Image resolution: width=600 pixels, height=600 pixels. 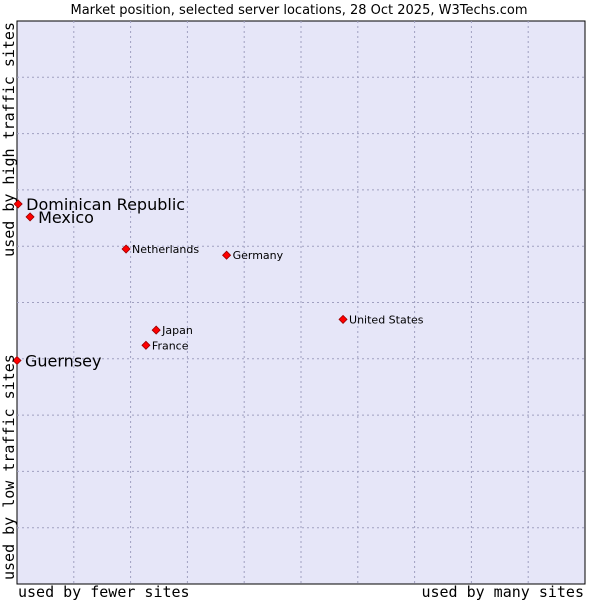 What do you see at coordinates (386, 319) in the screenshot?
I see `point-label-united-states: United States` at bounding box center [386, 319].